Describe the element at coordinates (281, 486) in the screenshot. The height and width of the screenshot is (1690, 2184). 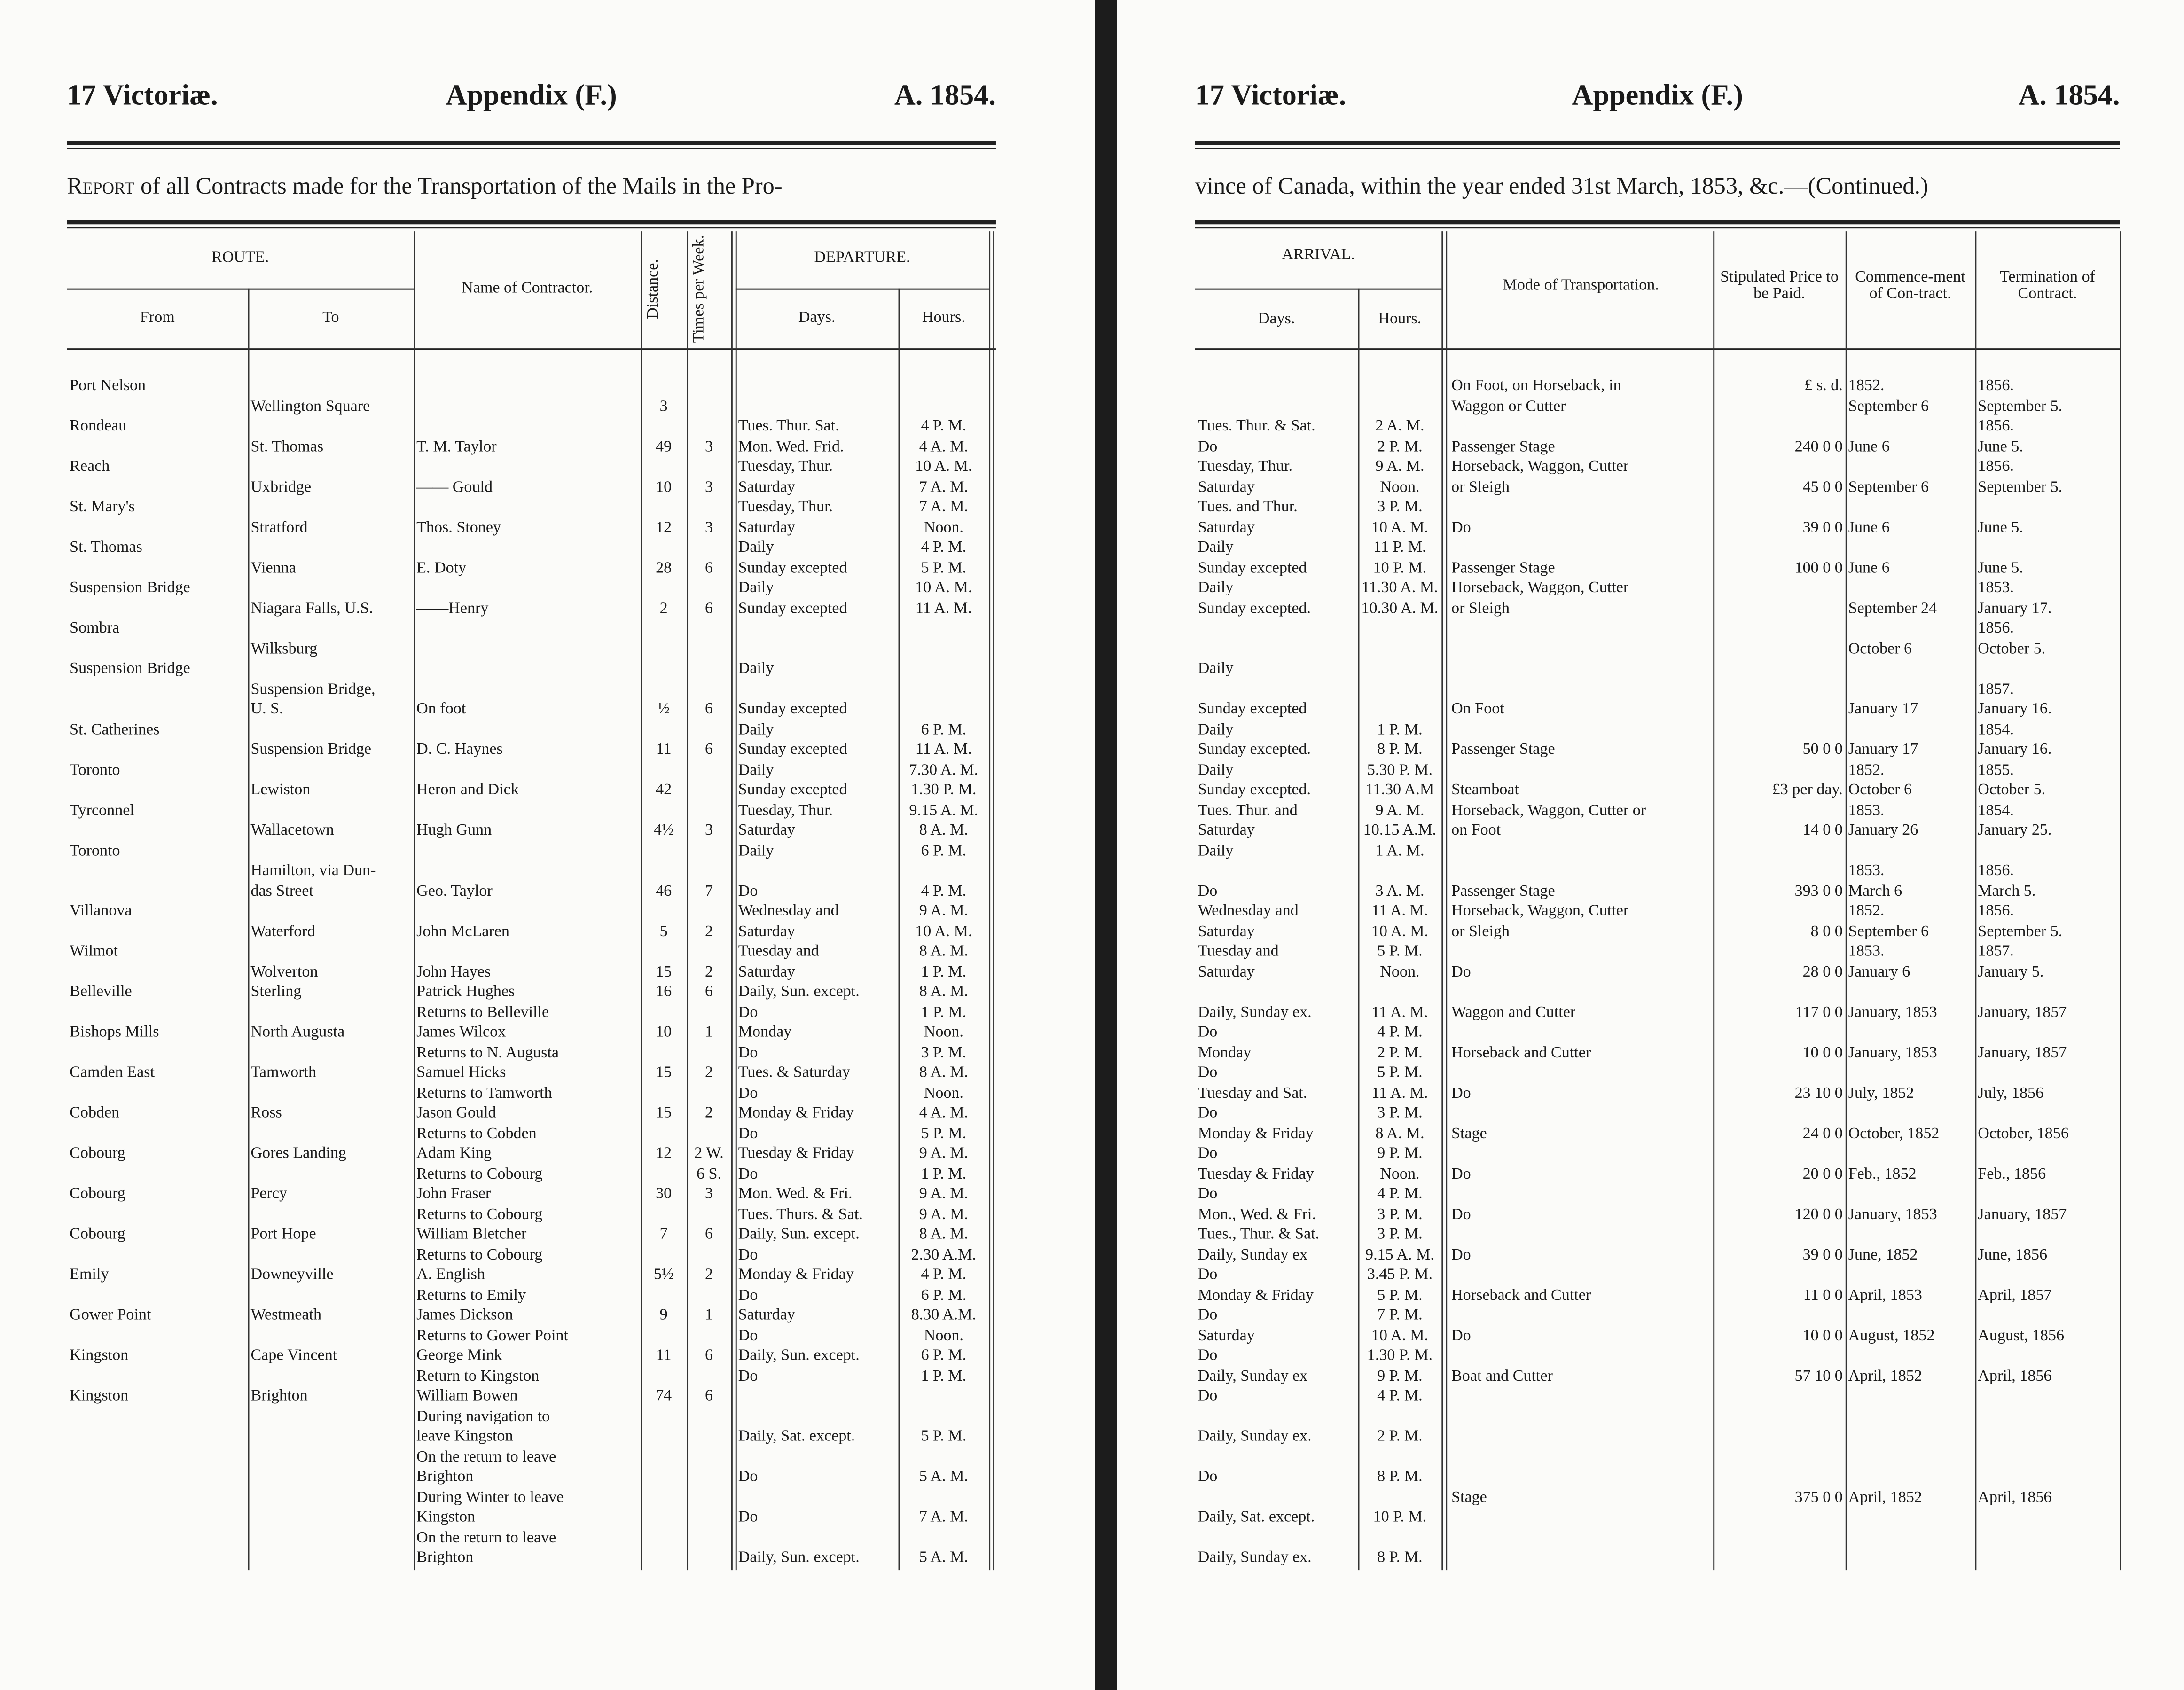
I see `cell-to: Uxbridge` at that location.